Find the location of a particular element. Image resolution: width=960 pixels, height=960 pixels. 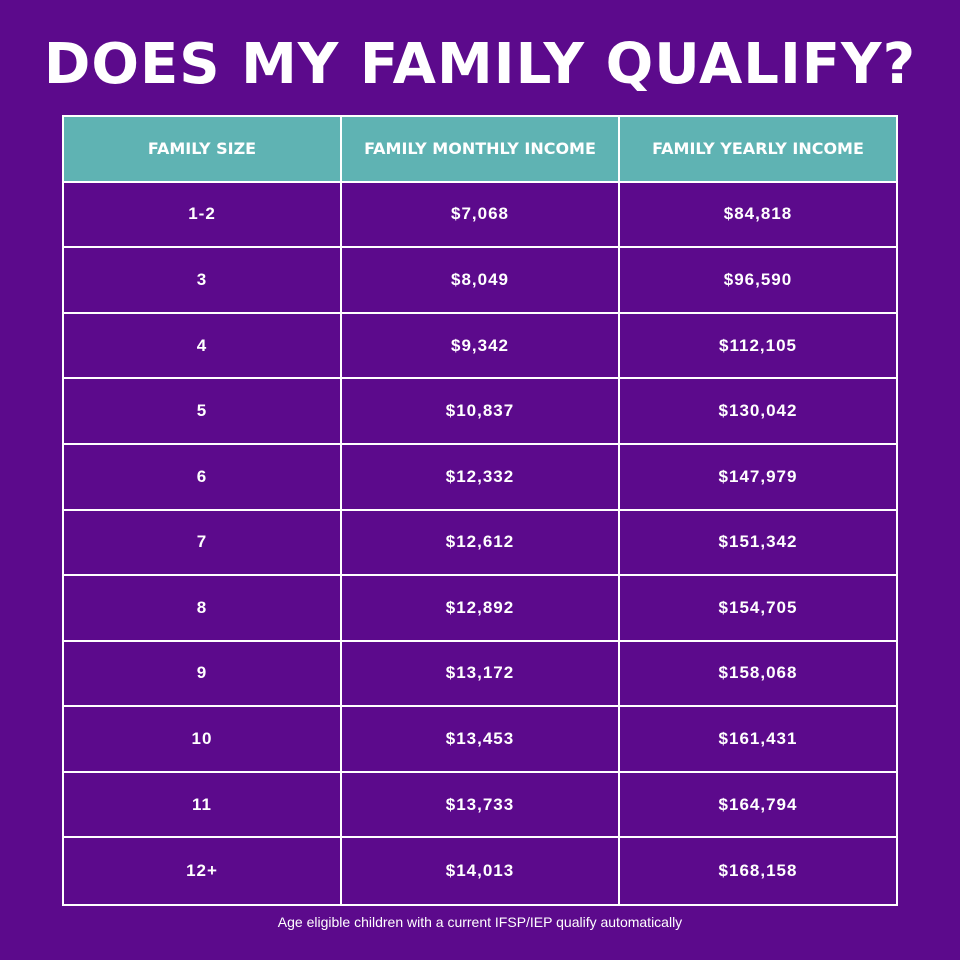

cell-family-size: 7 is located at coordinates (203, 543).